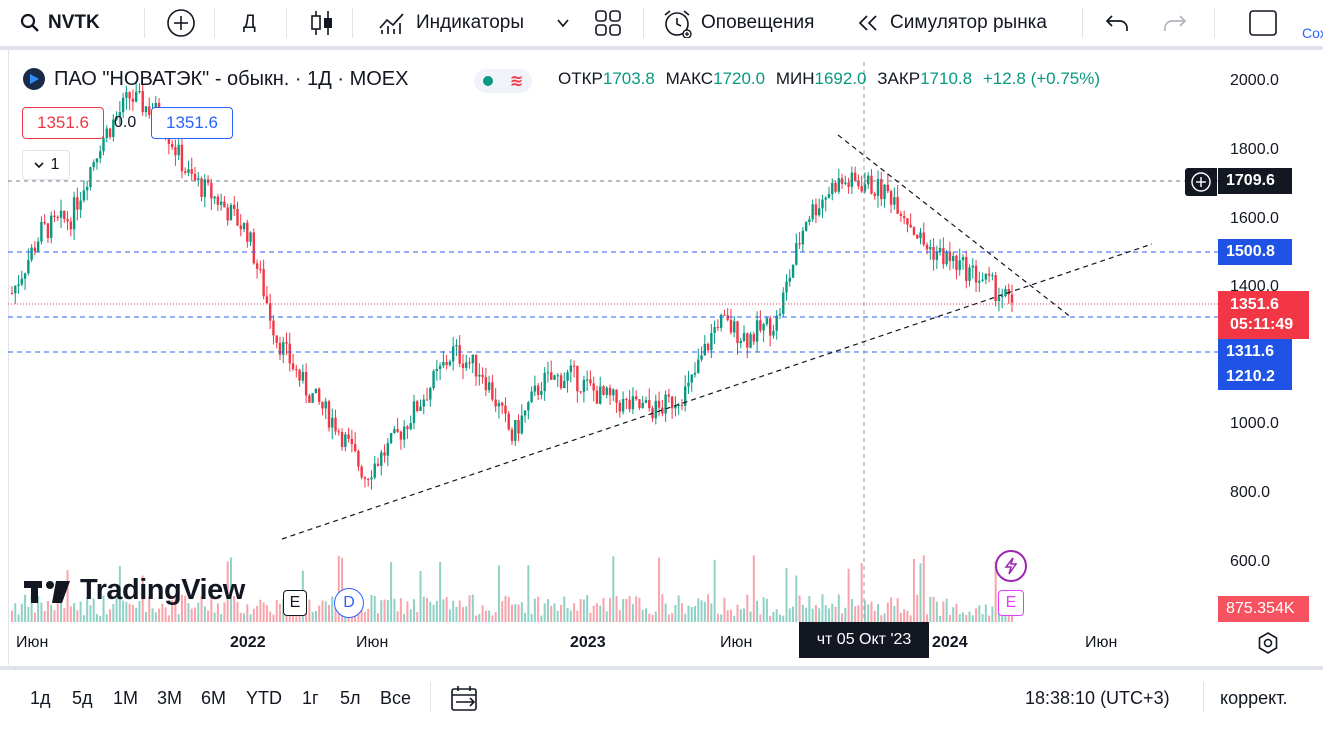 This screenshot has height=731, width=1323. What do you see at coordinates (231, 78) in the screenshot?
I see `symbol-title: ПАО "НОВАТЭК" - обыкн. · 1Д · MOEX` at bounding box center [231, 78].